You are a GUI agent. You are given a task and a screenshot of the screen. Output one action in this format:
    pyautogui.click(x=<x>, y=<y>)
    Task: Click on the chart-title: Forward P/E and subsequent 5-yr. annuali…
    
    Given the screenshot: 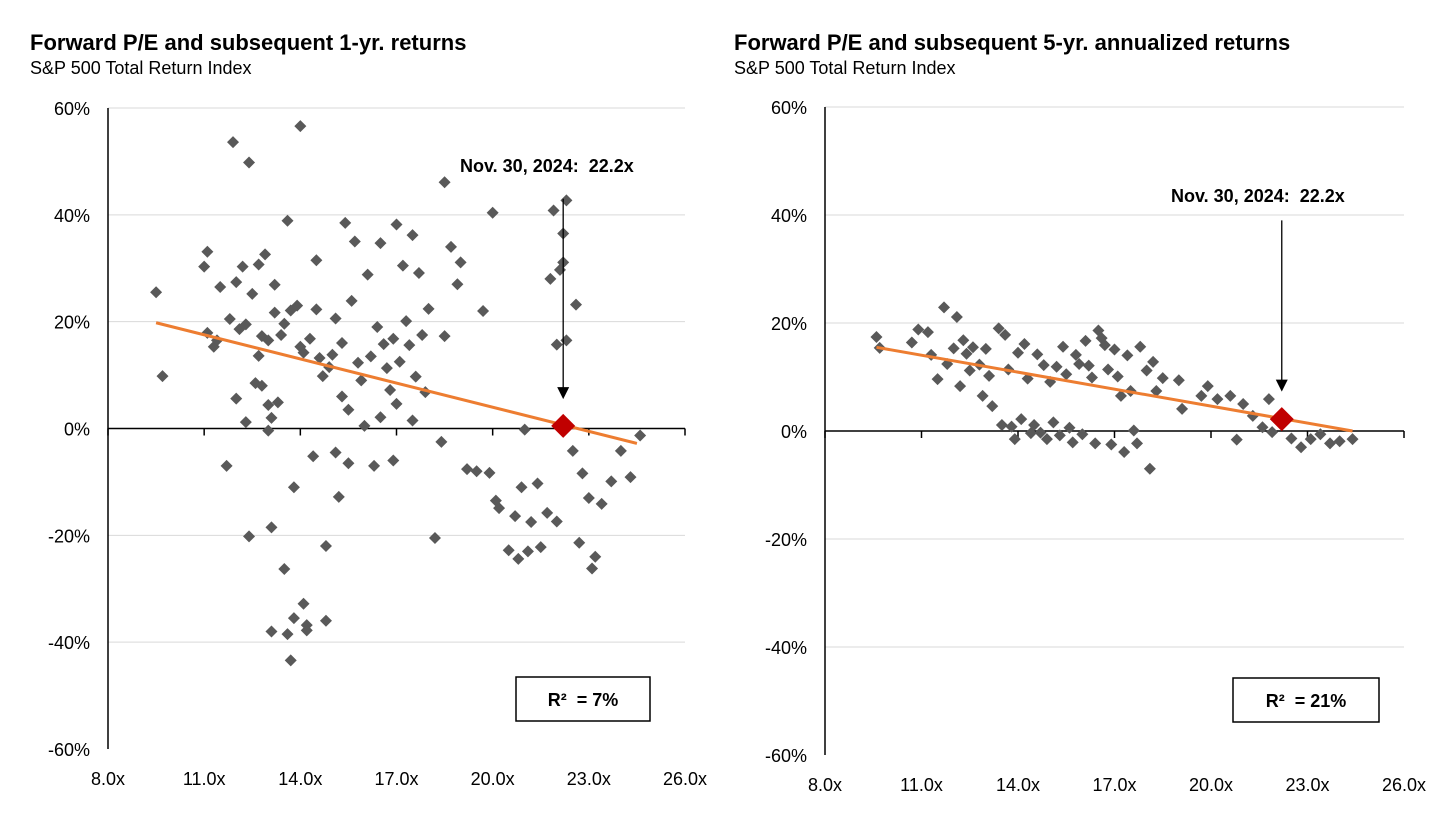 What is the action you would take?
    pyautogui.click(x=1012, y=42)
    